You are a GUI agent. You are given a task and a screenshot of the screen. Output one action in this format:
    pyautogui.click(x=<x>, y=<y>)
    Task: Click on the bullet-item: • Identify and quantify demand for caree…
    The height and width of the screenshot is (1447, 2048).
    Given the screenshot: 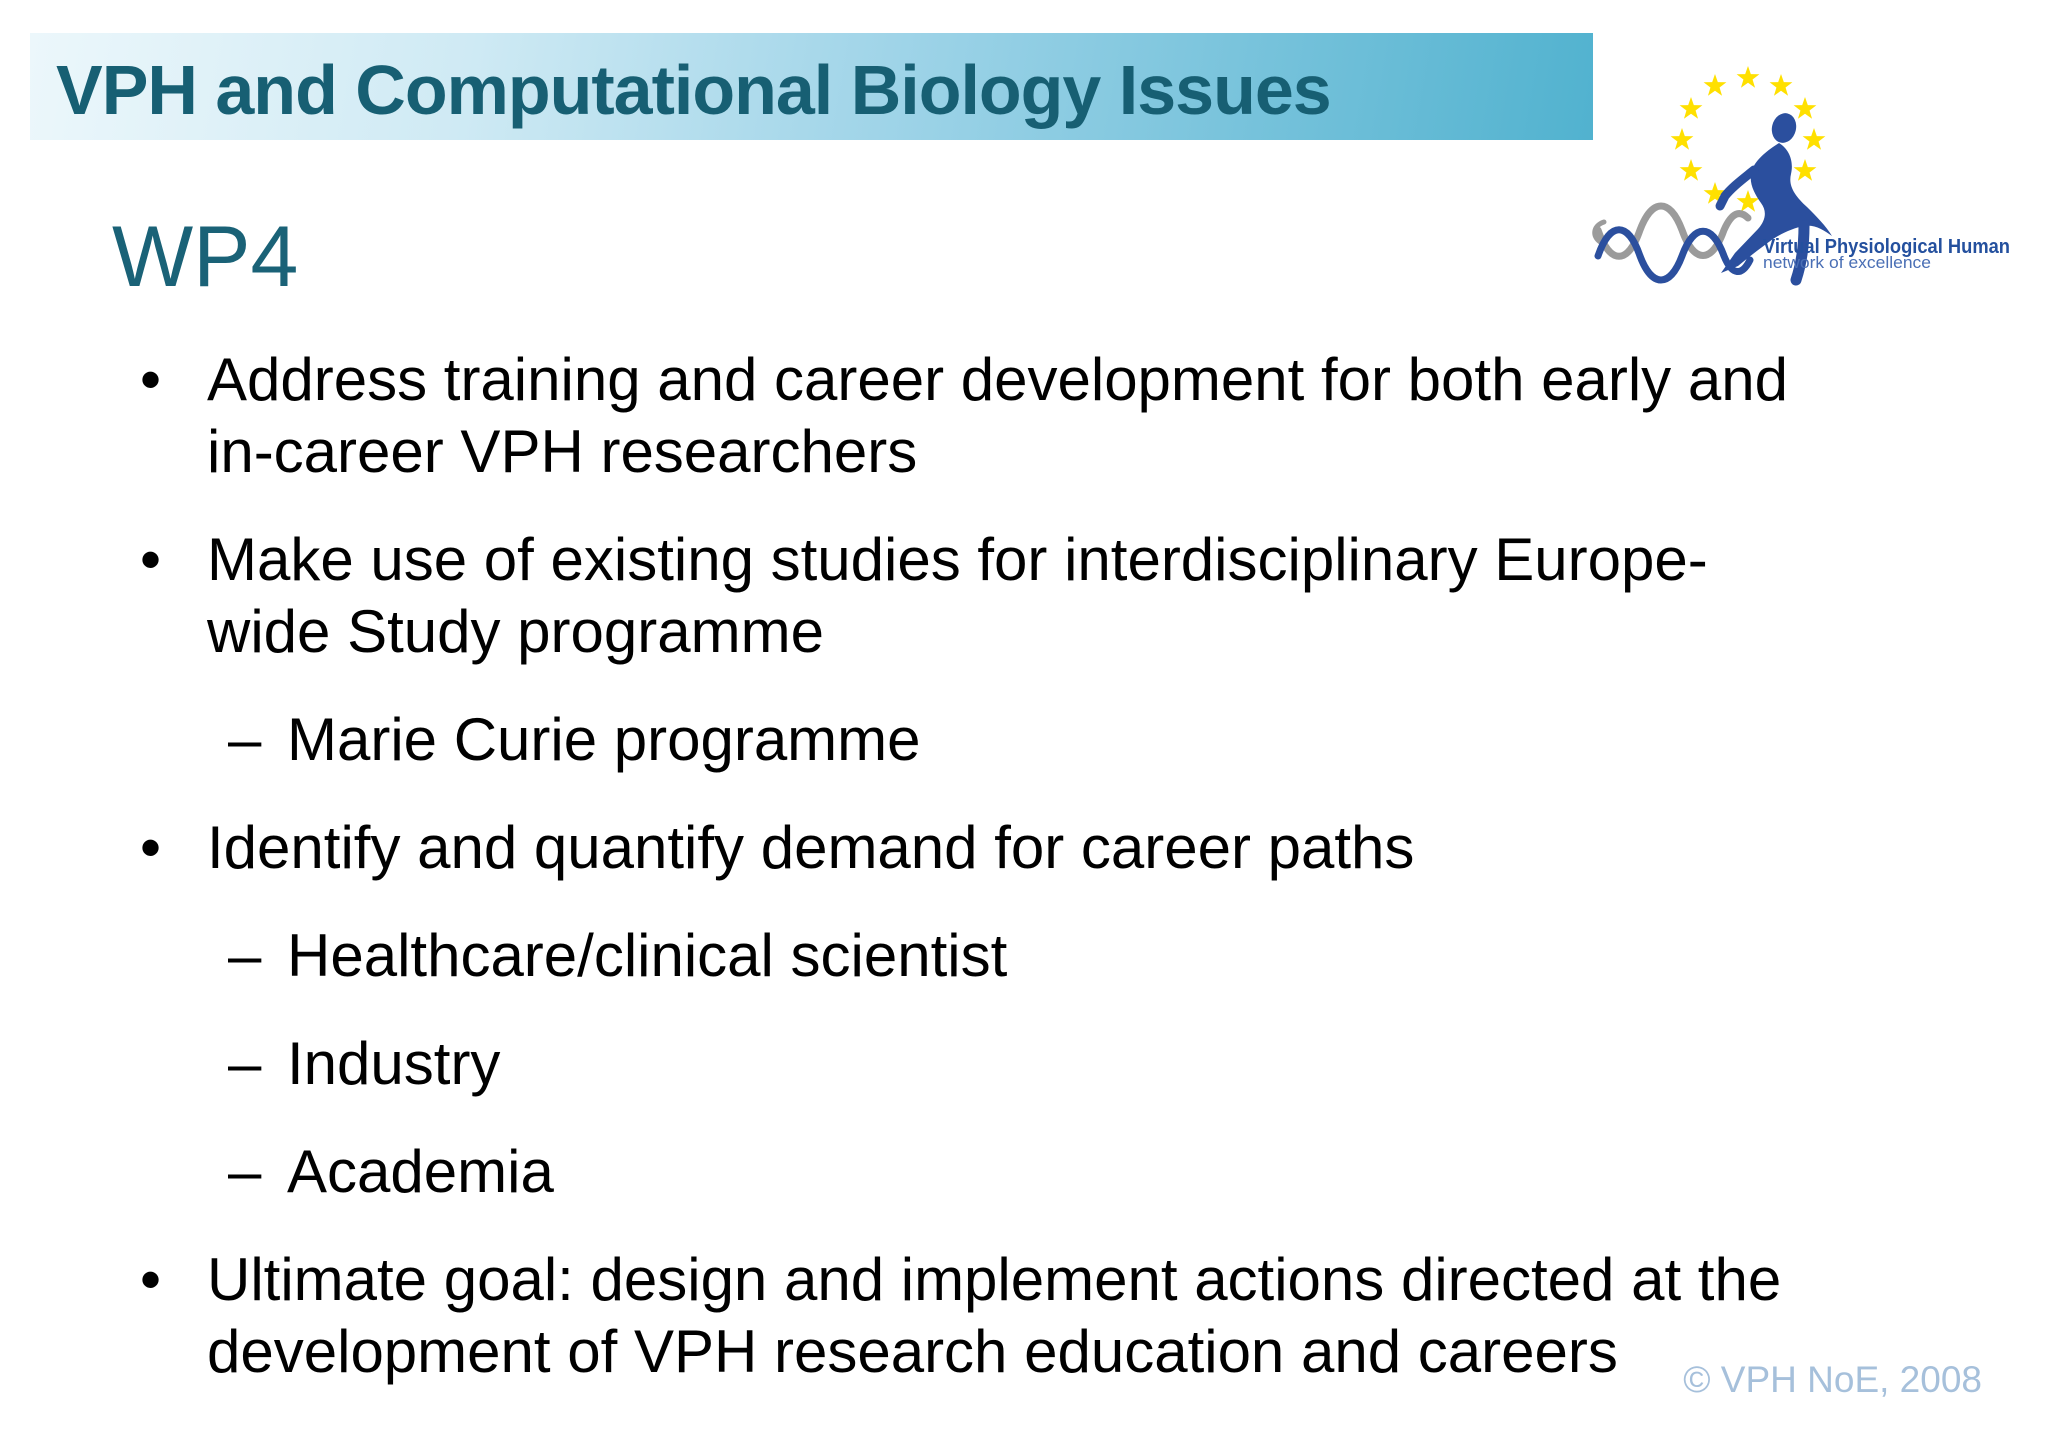 What is the action you would take?
    pyautogui.click(x=1080, y=848)
    